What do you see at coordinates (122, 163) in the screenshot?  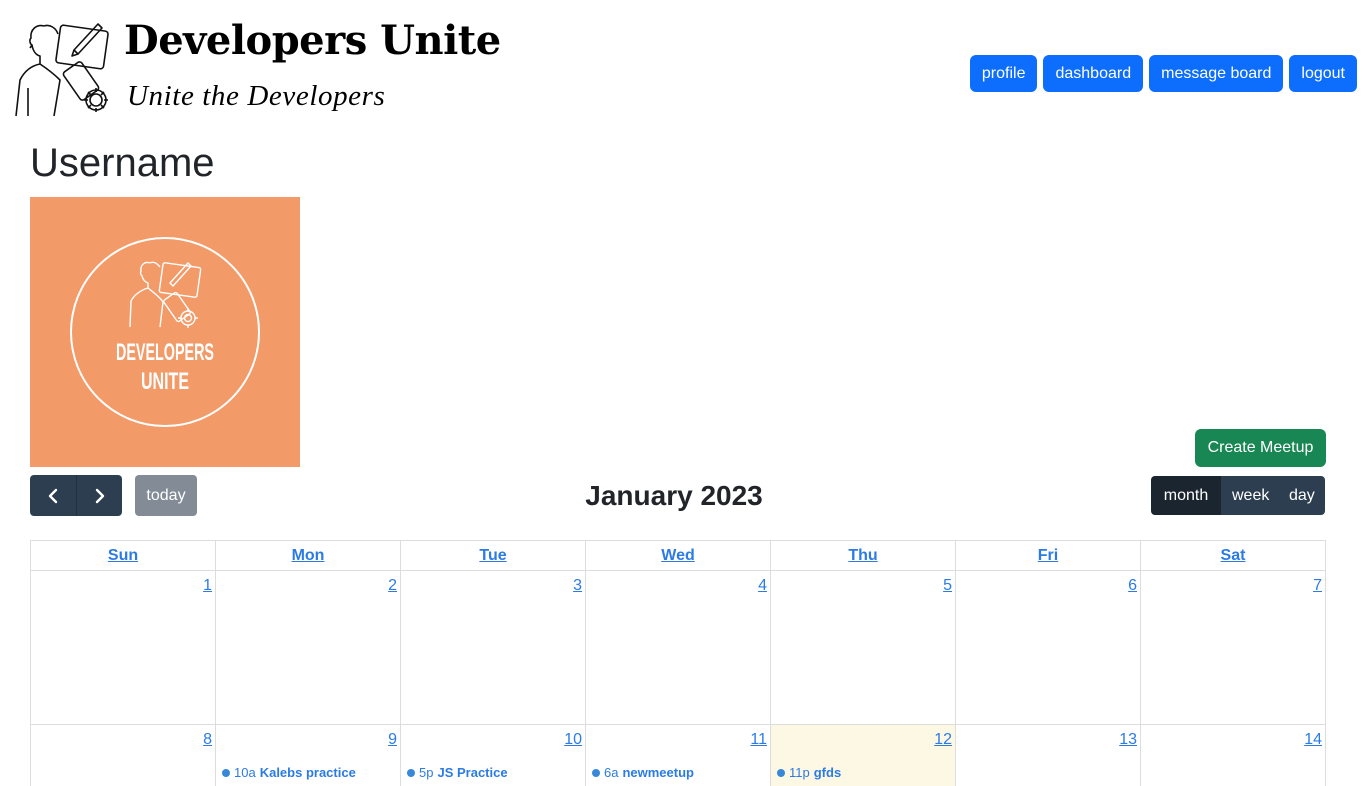 I see `profile-username: Username` at bounding box center [122, 163].